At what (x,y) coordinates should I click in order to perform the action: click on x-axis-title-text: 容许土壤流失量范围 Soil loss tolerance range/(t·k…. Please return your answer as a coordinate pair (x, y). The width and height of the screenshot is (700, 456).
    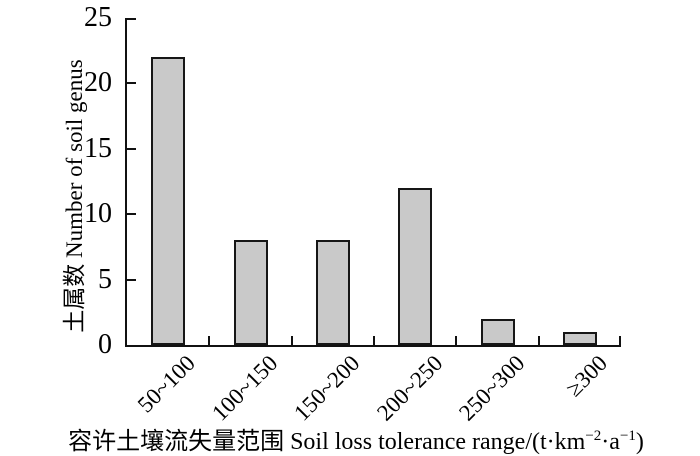
    Looking at the image, I should click on (327, 442).